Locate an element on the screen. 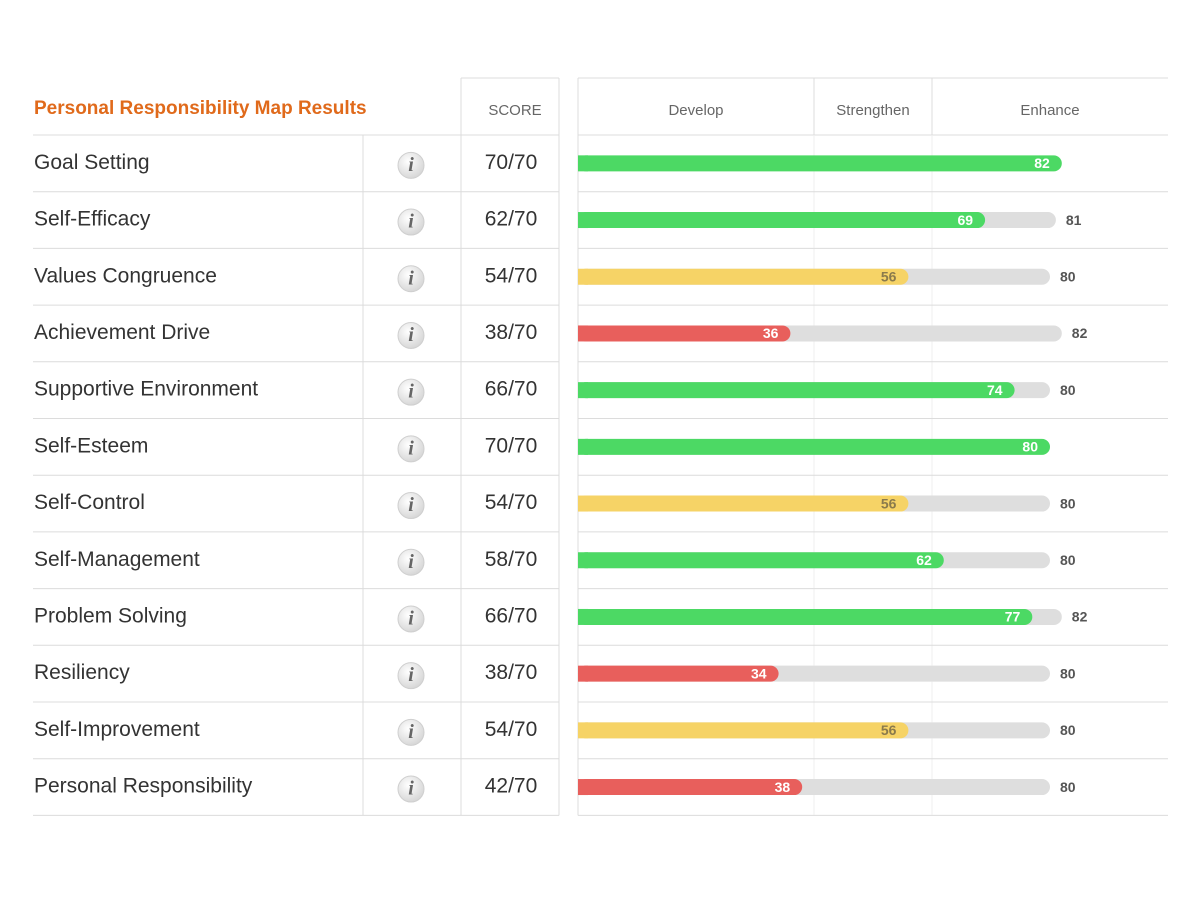  max-label: 81 is located at coordinates (1074, 220).